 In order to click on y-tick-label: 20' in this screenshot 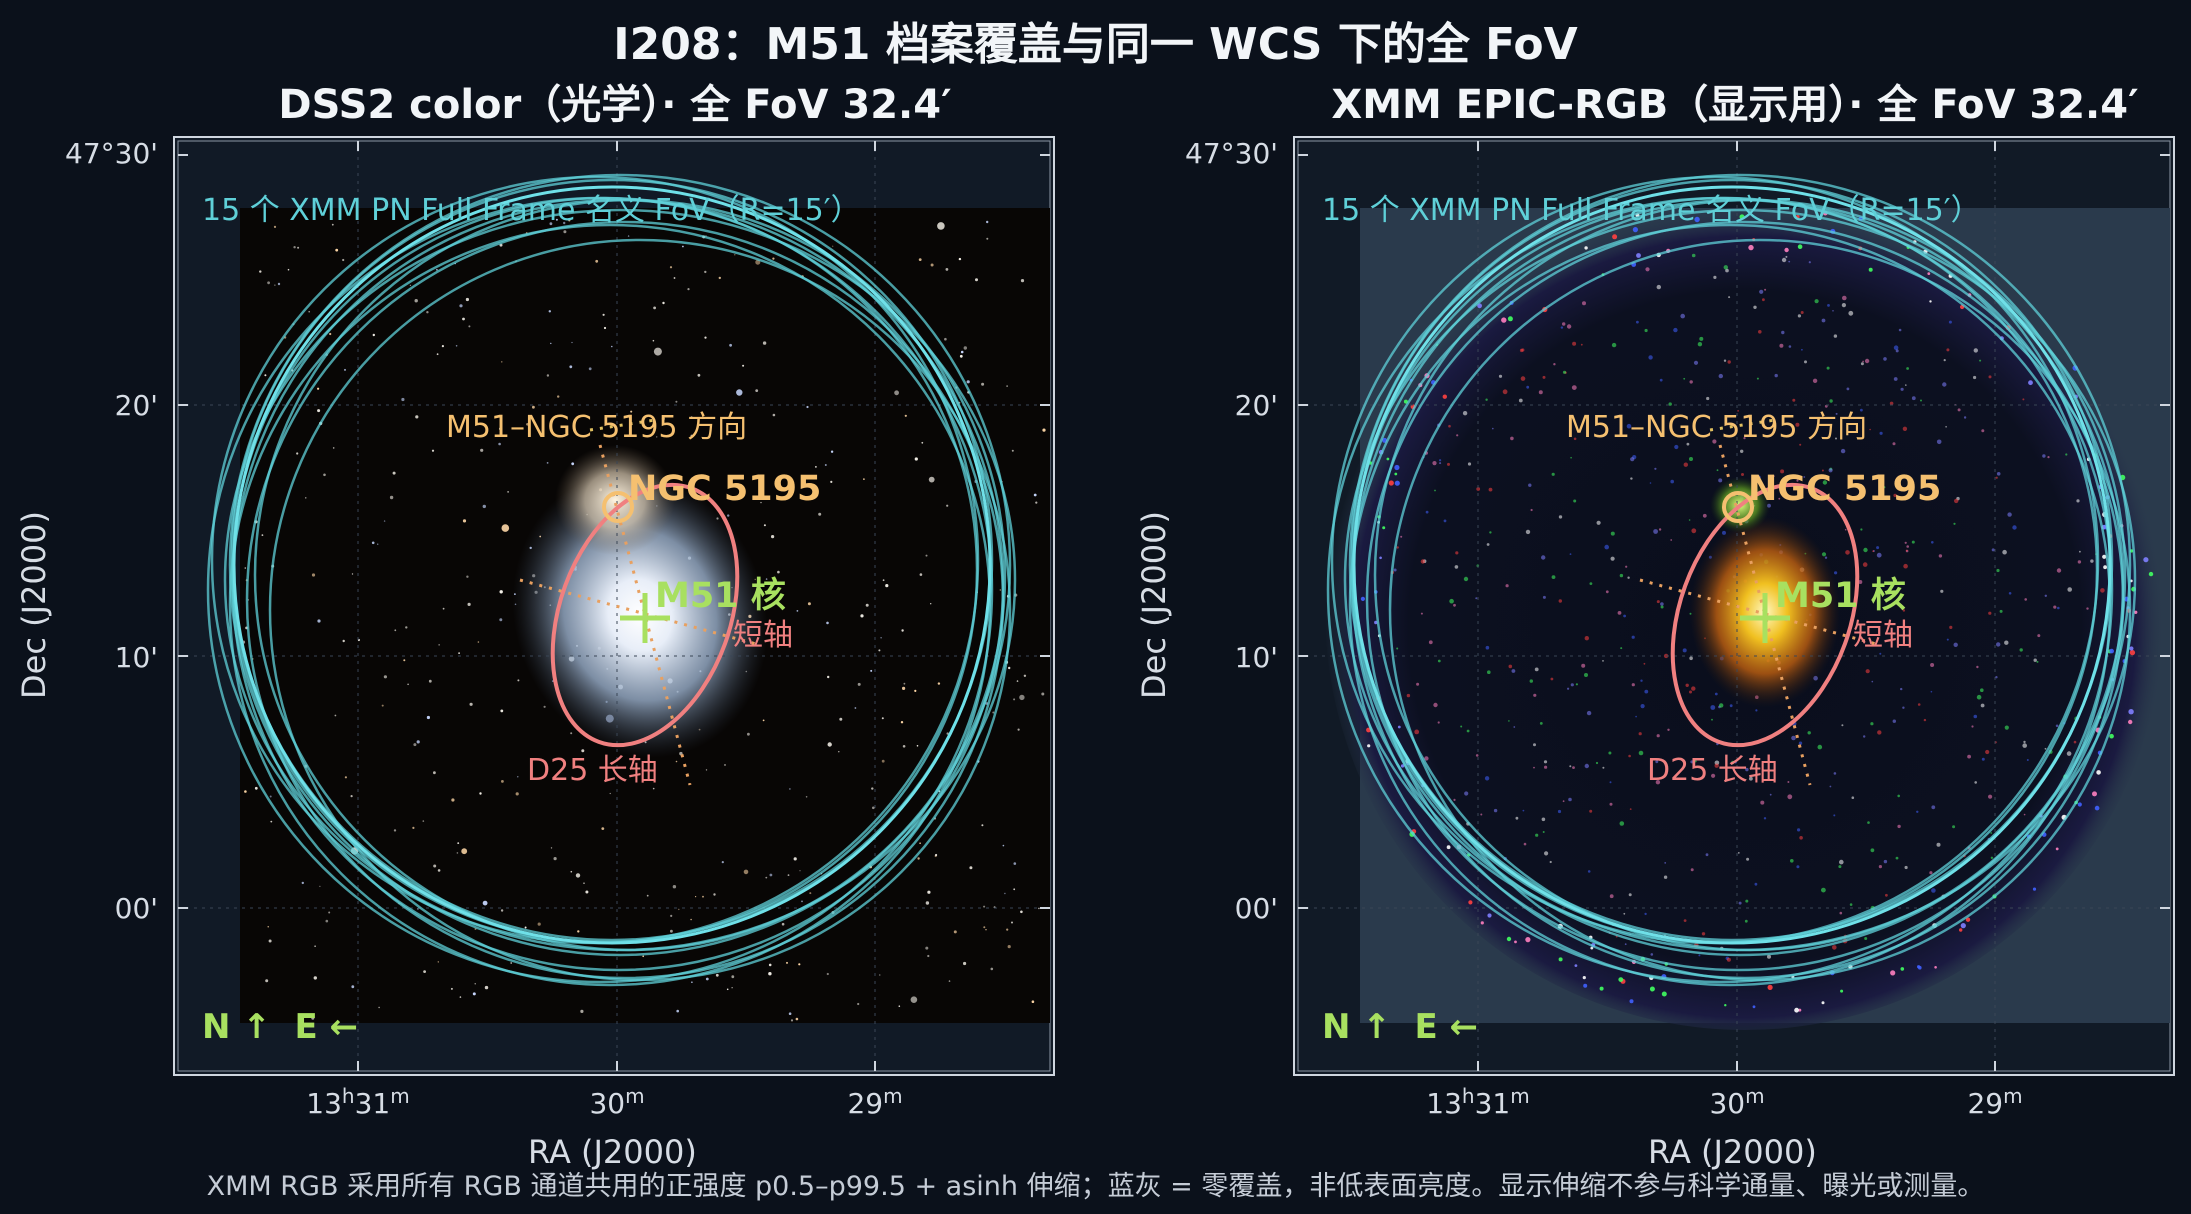, I will do `click(136, 405)`.